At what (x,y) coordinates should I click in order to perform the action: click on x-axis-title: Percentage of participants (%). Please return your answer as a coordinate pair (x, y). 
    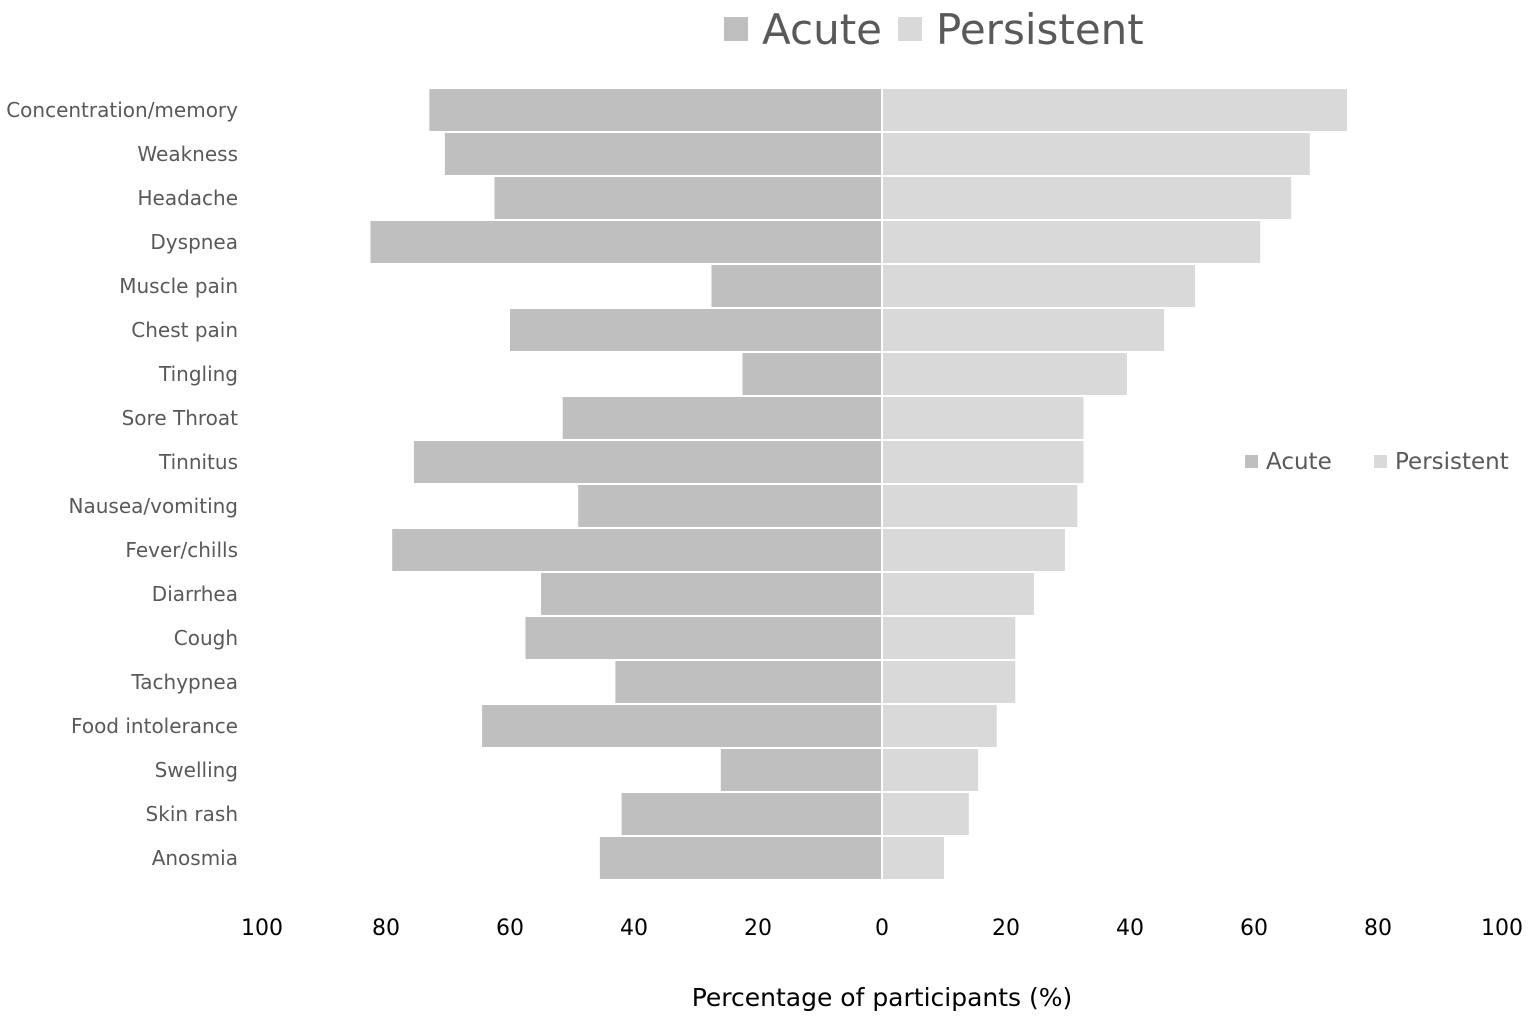
    Looking at the image, I should click on (882, 997).